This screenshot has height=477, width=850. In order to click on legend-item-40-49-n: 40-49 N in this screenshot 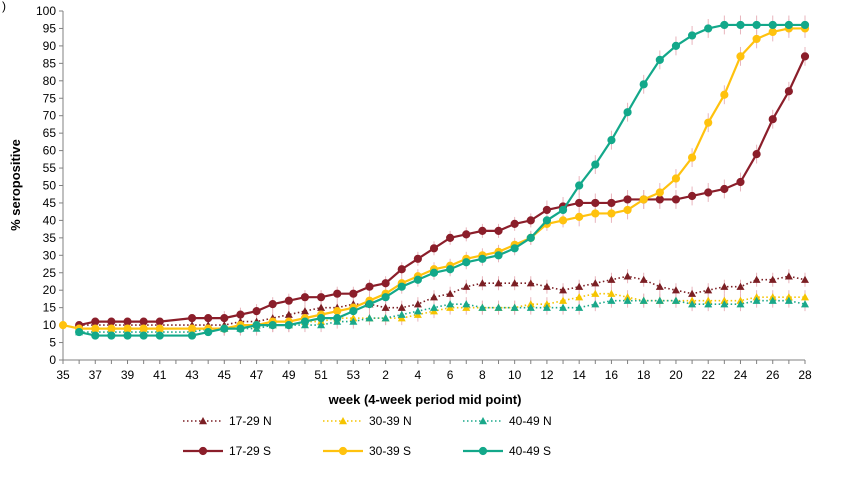, I will do `click(507, 421)`.